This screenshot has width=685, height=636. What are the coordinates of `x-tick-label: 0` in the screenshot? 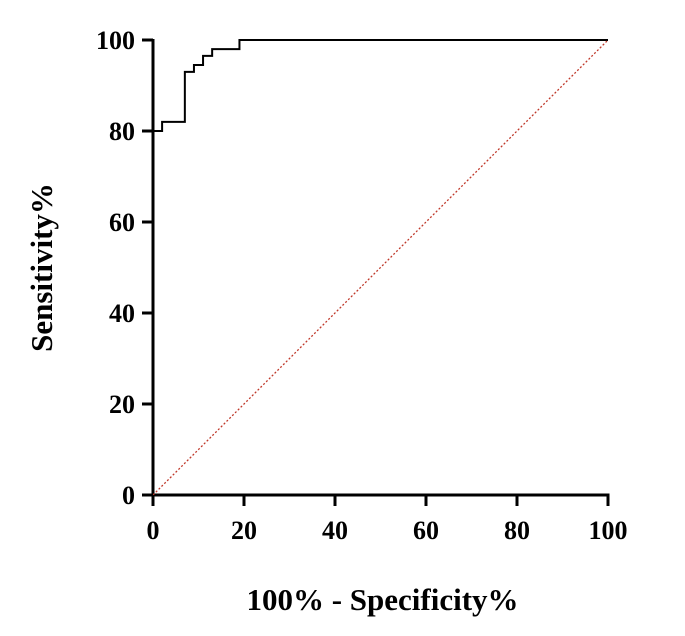 It's located at (153, 530).